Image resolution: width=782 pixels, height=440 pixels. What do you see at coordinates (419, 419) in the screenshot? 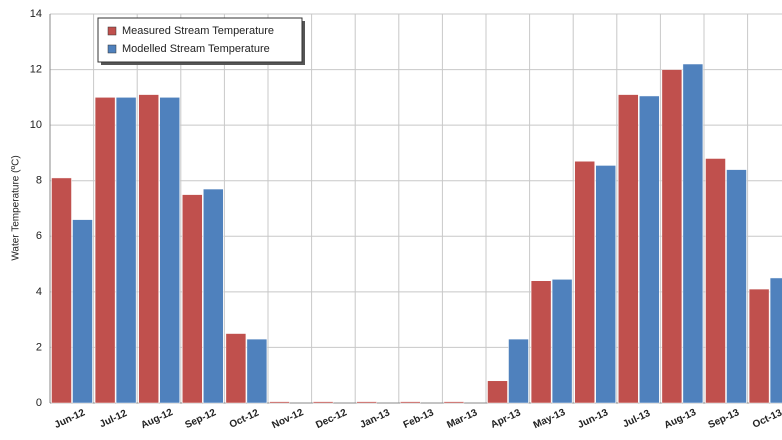
I see `x-tick-label: Feb-13` at bounding box center [419, 419].